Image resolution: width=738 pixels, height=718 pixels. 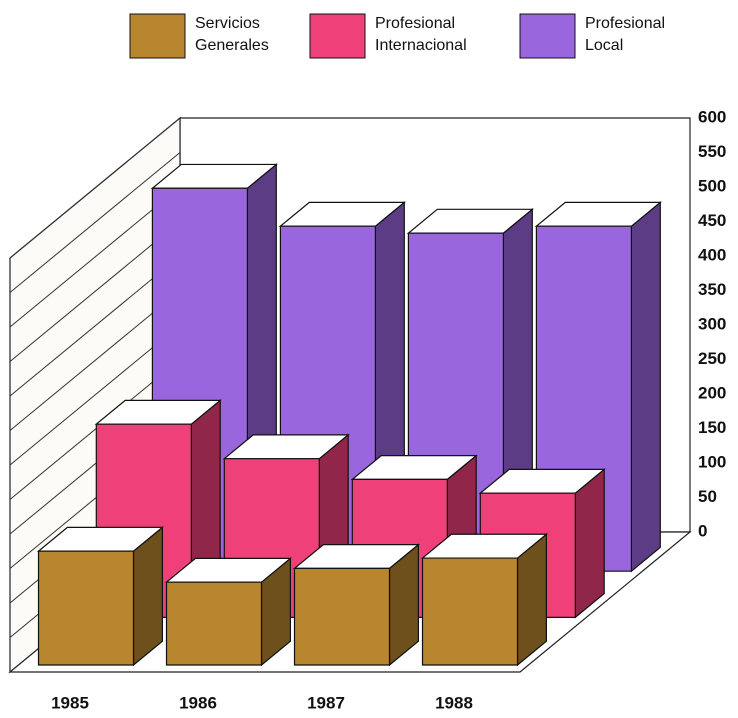 What do you see at coordinates (712, 289) in the screenshot?
I see `y-tick-label: 350` at bounding box center [712, 289].